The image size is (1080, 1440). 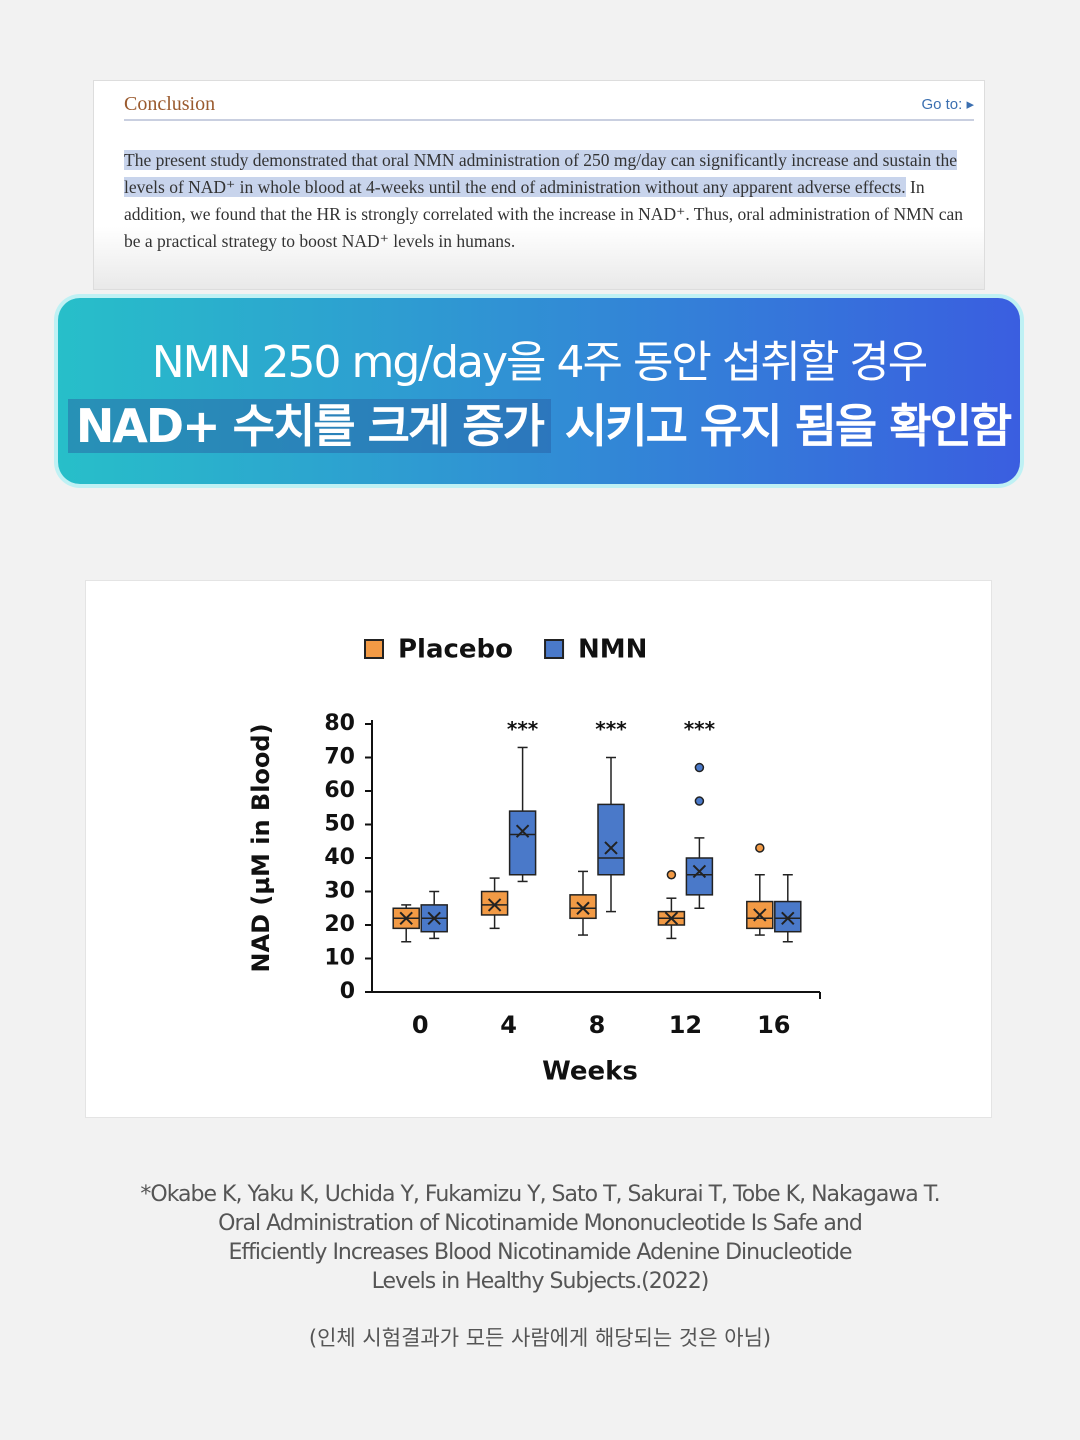 I want to click on x-tick-label: 8, so click(x=597, y=1025).